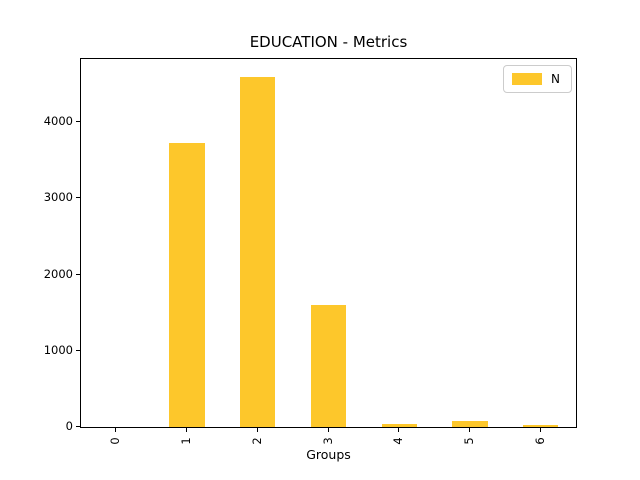 This screenshot has height=480, width=640. Describe the element at coordinates (328, 454) in the screenshot. I see `x-axis-label: Groups` at that location.